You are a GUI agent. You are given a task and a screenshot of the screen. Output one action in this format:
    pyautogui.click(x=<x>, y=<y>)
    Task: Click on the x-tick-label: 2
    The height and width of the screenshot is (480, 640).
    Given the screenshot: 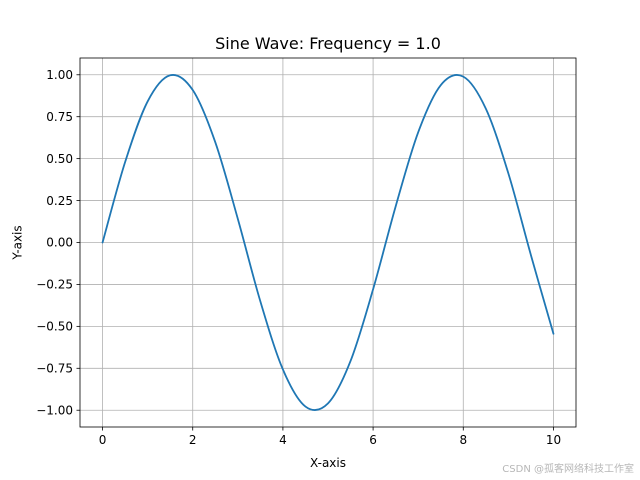 What is the action you would take?
    pyautogui.click(x=193, y=440)
    